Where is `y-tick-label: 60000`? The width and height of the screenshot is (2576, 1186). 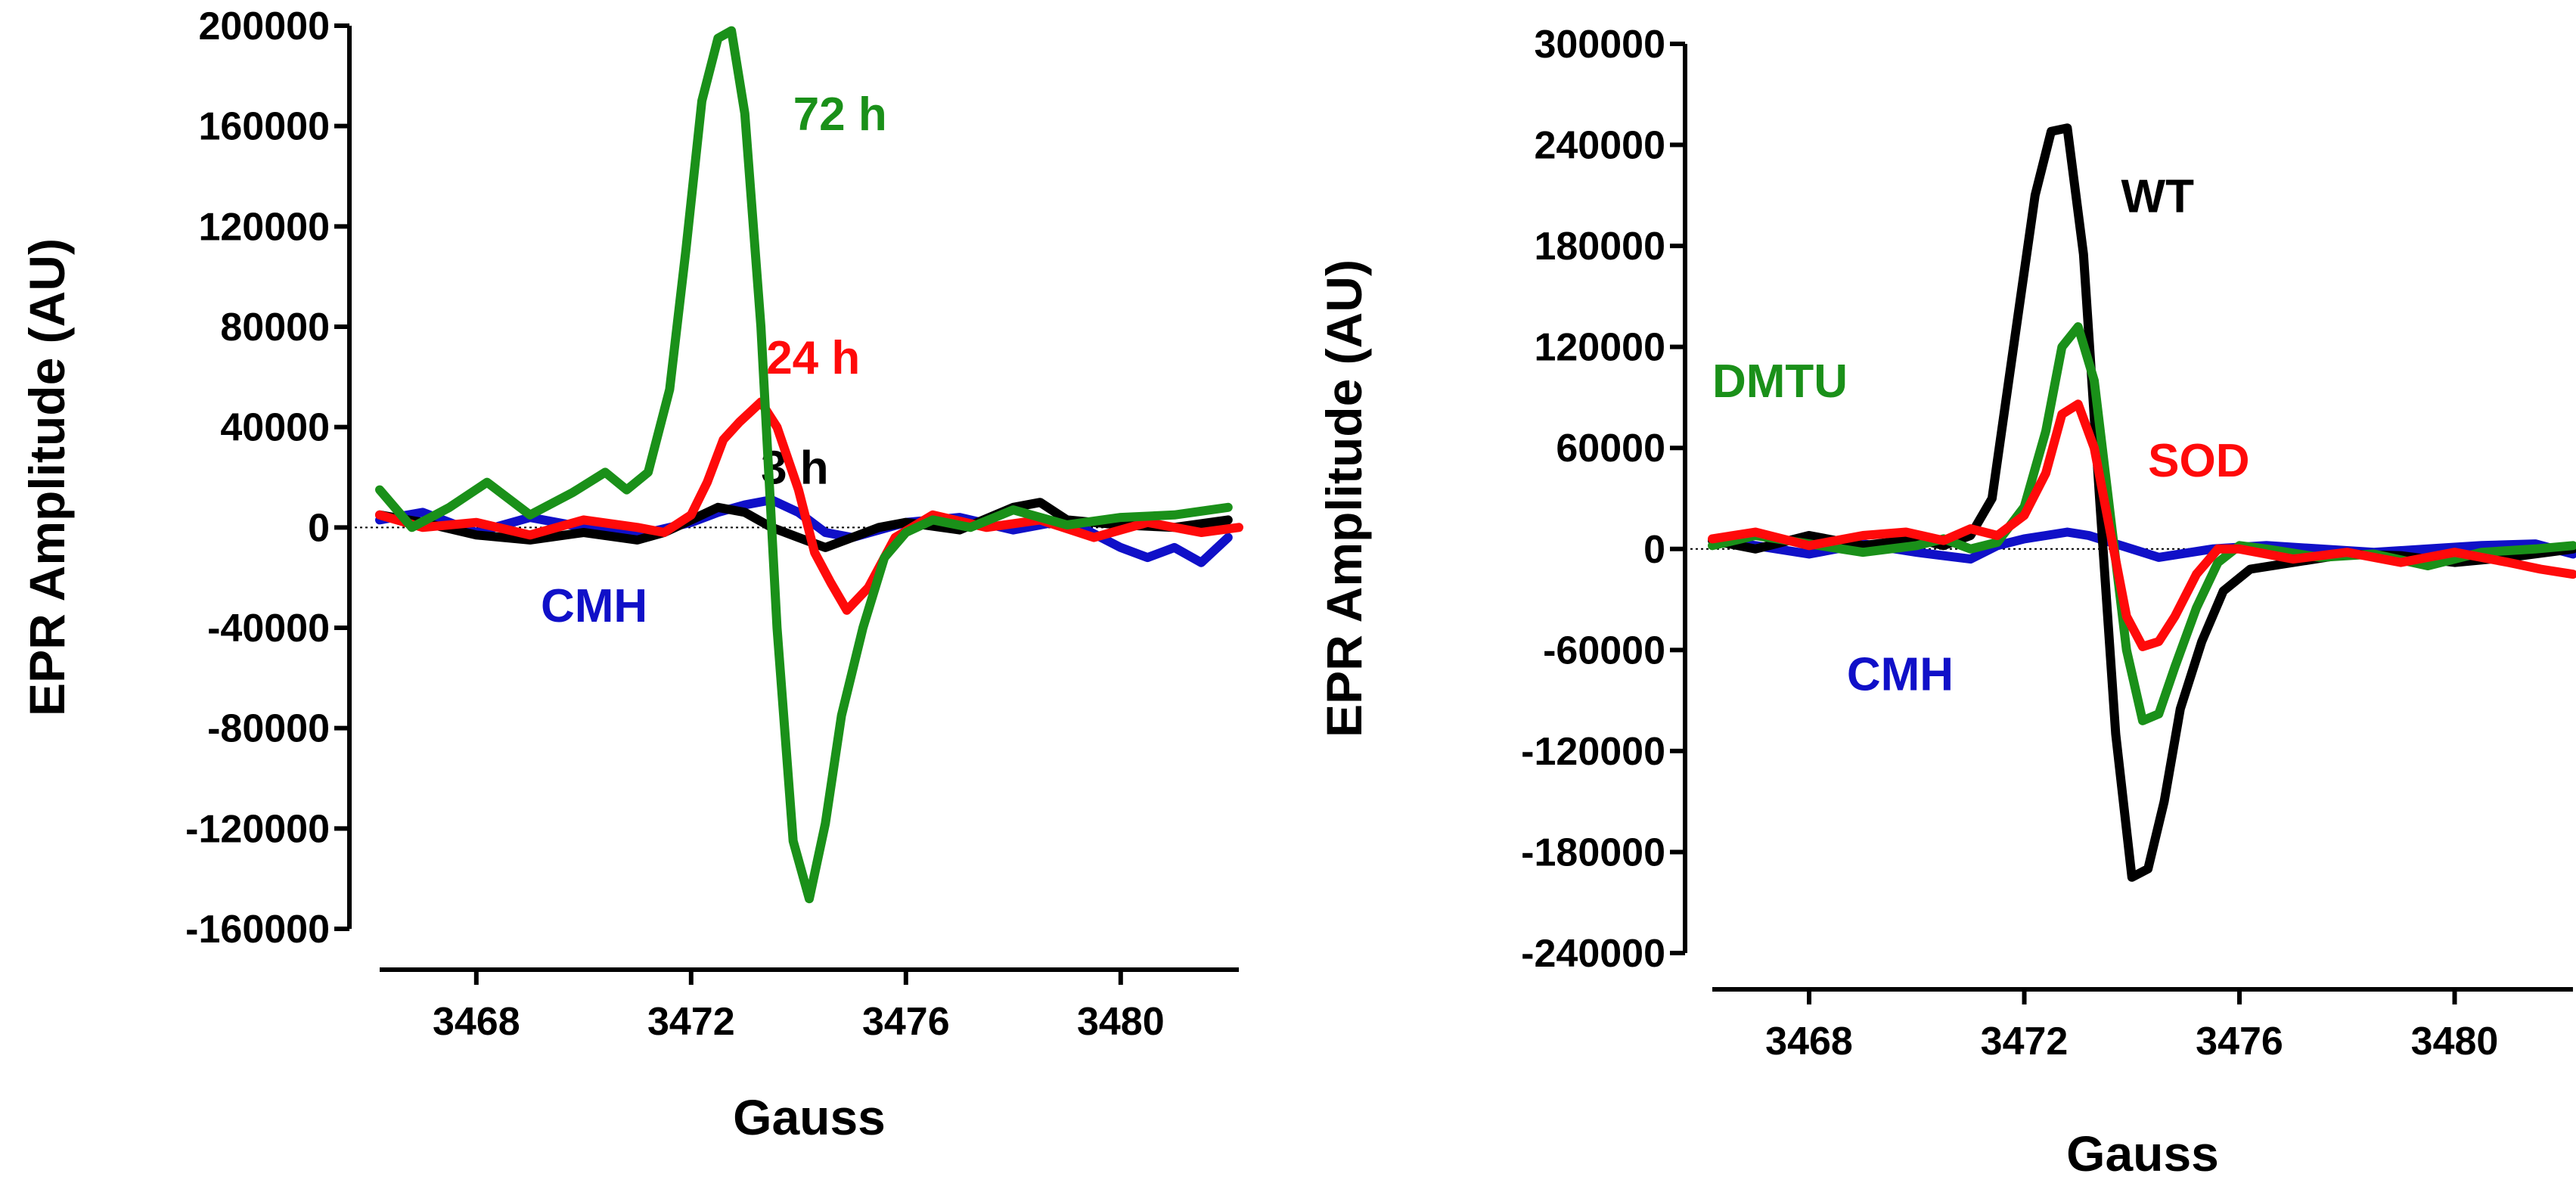 y-tick-label: 60000 is located at coordinates (1610, 448).